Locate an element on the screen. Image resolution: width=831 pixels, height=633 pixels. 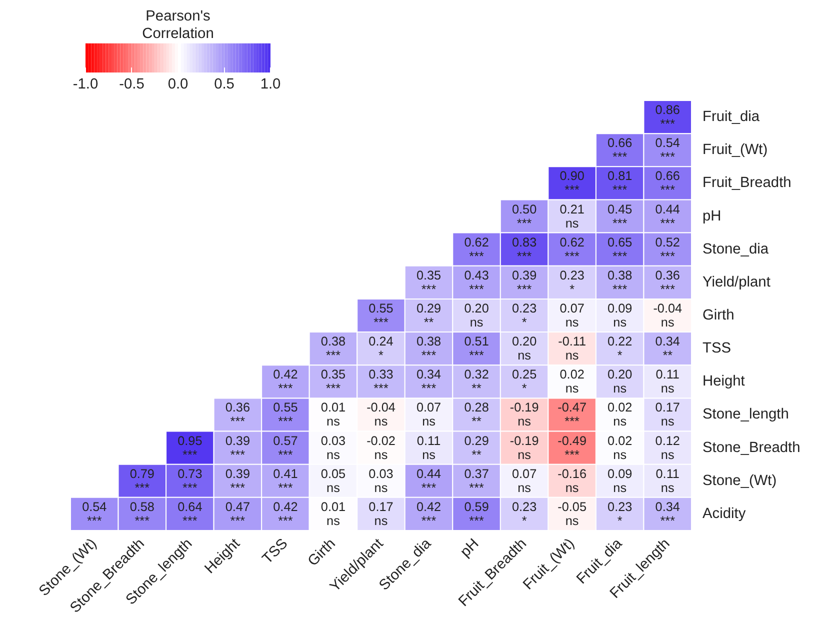
y-tick-label: Yield/plant is located at coordinates (736, 282).